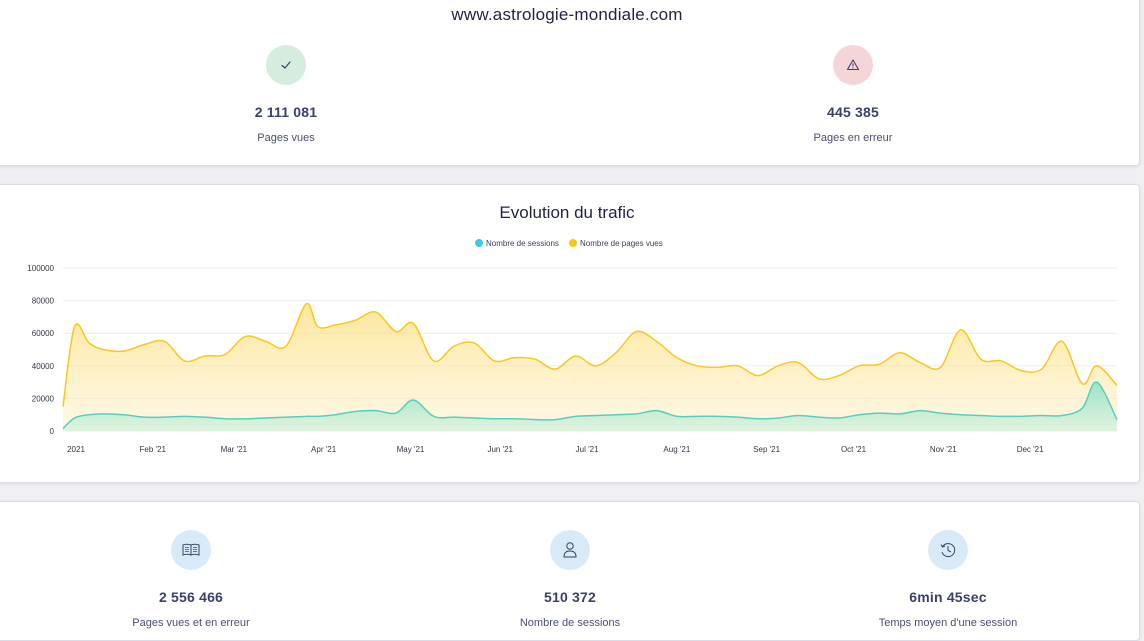 The height and width of the screenshot is (641, 1144). Describe the element at coordinates (324, 449) in the screenshot. I see `x-tick-label: Apr '21` at that location.